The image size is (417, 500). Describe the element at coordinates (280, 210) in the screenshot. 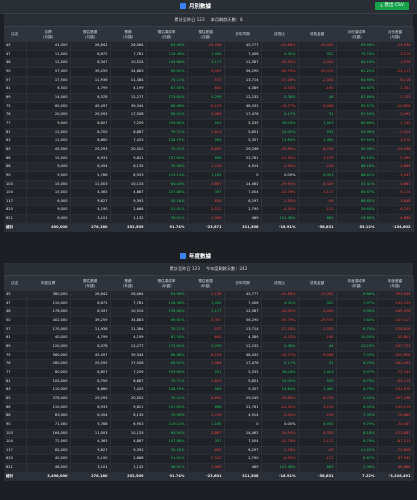

I see `table-cell: -4.35%` at that location.